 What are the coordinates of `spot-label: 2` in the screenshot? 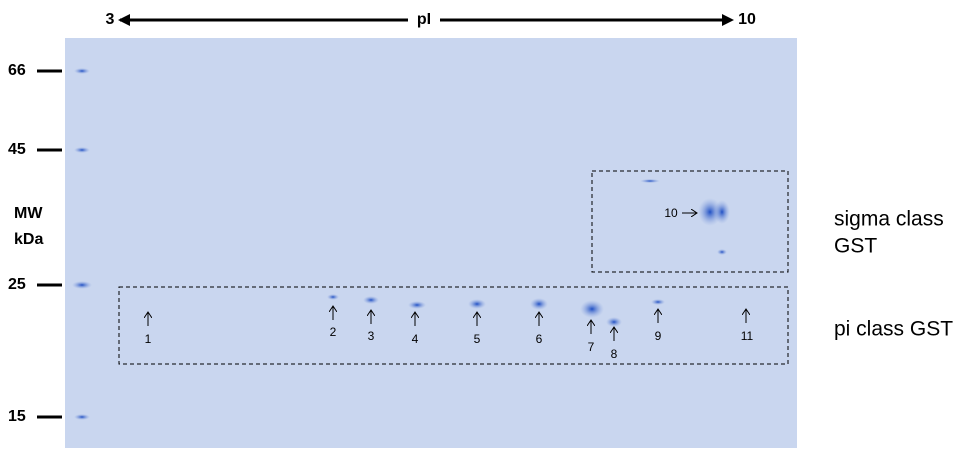 It's located at (333, 332).